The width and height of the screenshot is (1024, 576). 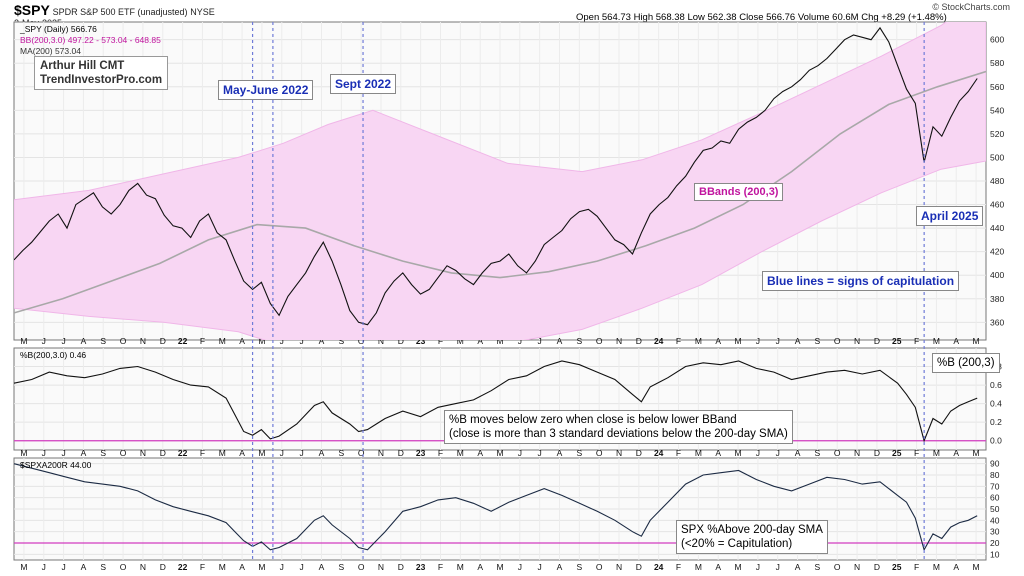 I want to click on y-tick-label: 380, so click(x=997, y=299).